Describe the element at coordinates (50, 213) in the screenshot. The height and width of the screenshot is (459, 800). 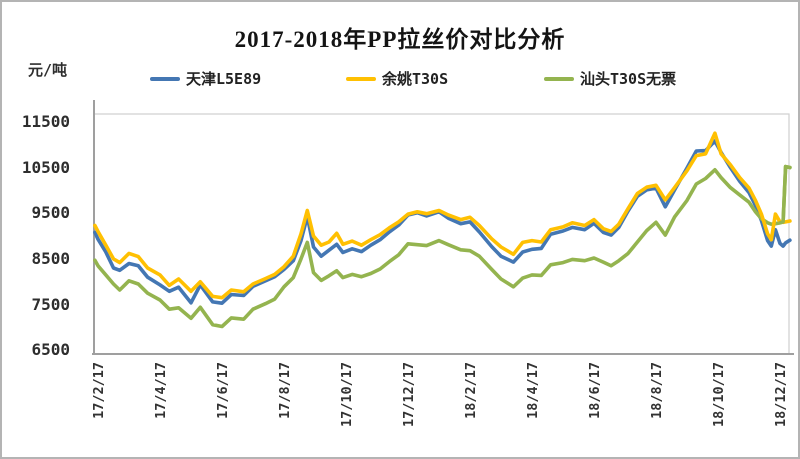
I see `y-axis-tick-label: 9500` at that location.